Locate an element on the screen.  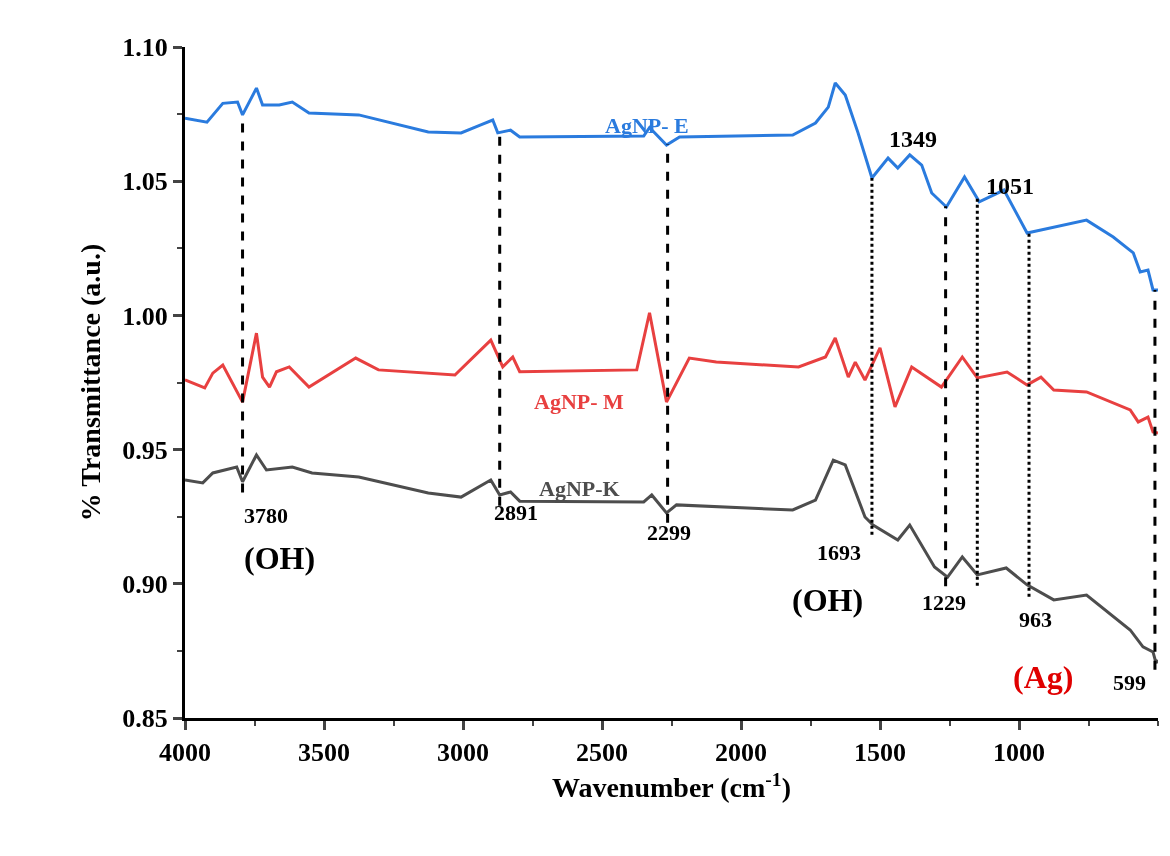
x-tick-label: 2500 is located at coordinates (602, 753).